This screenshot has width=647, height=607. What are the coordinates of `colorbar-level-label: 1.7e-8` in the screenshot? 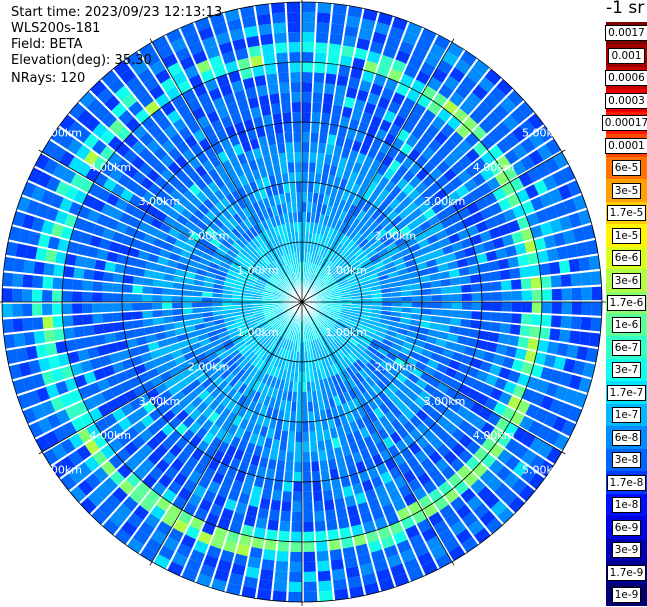 It's located at (626, 482).